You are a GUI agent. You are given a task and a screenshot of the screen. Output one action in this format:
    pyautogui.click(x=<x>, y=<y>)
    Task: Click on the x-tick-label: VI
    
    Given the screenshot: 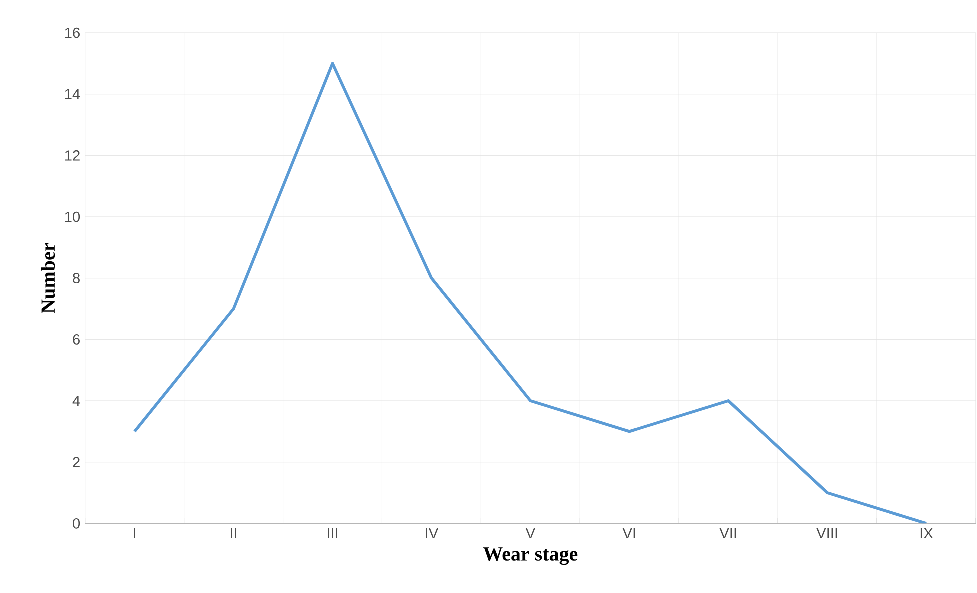 What is the action you would take?
    pyautogui.click(x=629, y=533)
    